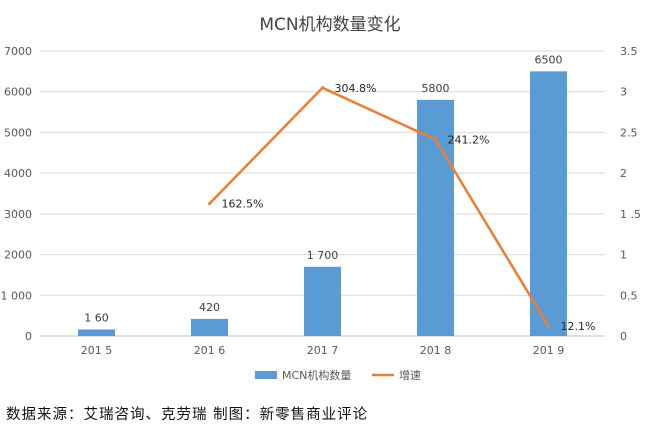 This screenshot has width=660, height=429. Describe the element at coordinates (17, 295) in the screenshot. I see `left-tick-label: 1 000` at that location.